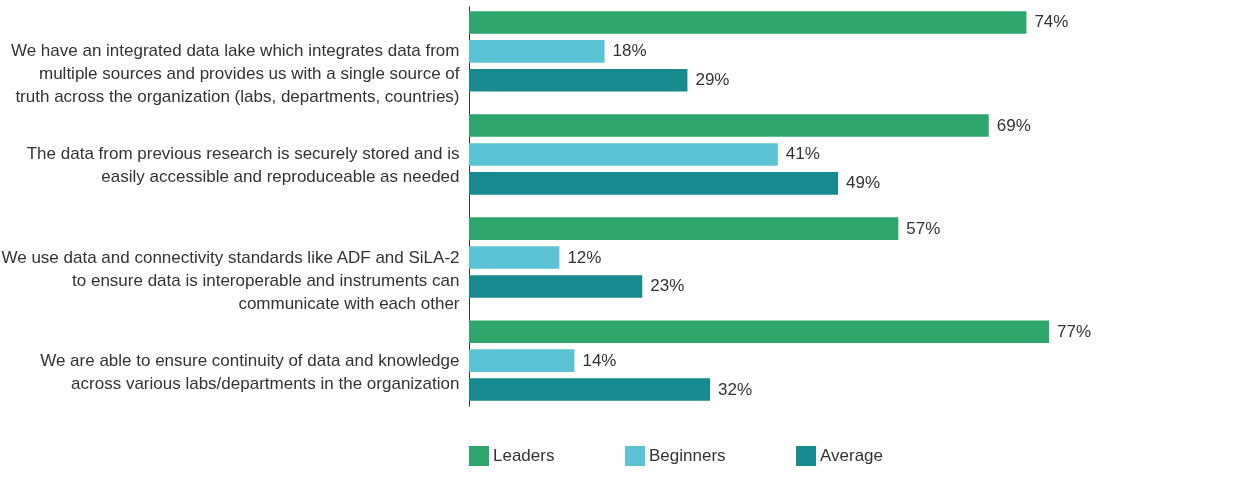  I want to click on legend-label: Leaders, so click(524, 455).